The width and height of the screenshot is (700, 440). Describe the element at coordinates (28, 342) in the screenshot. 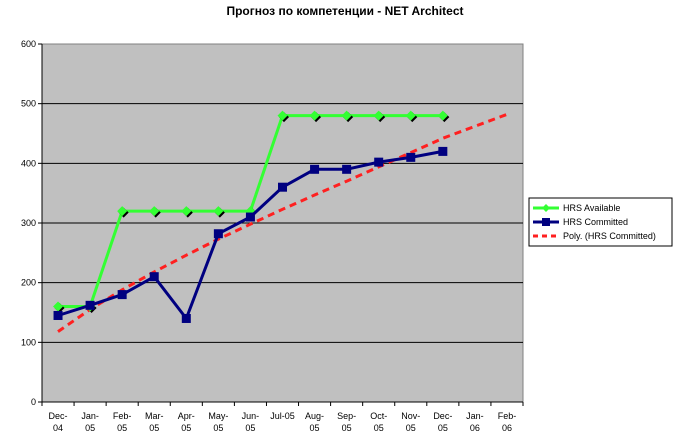

I see `y-tick-label: 100` at that location.